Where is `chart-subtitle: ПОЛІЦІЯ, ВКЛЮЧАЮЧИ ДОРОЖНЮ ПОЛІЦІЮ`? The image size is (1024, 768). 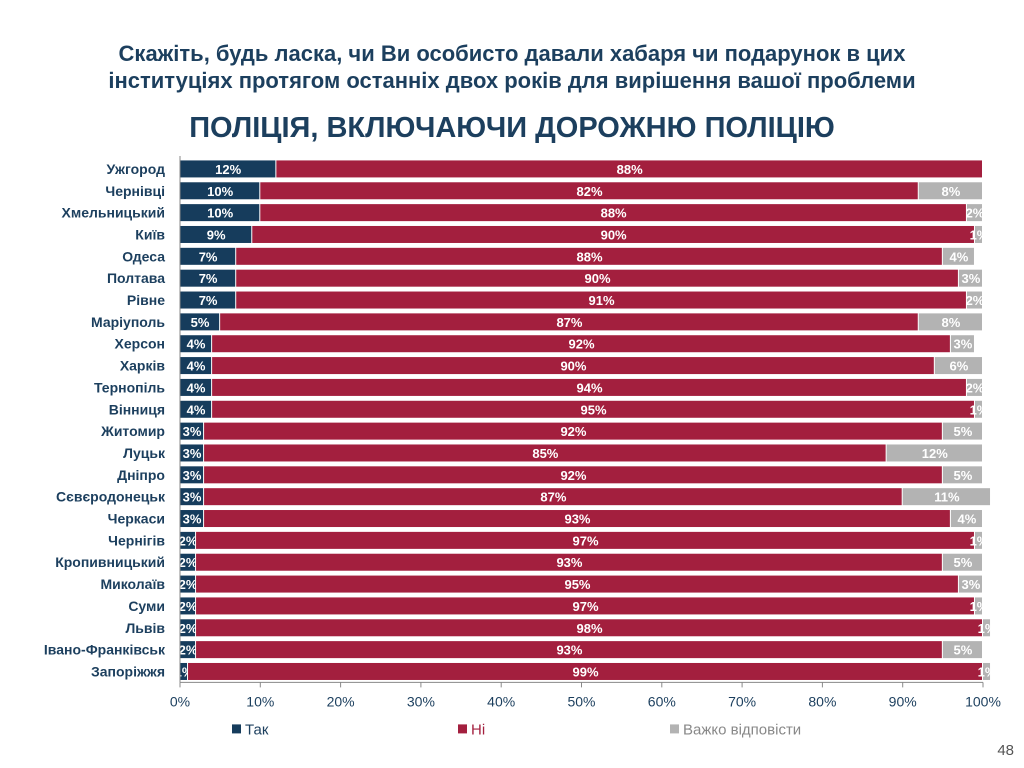
chart-subtitle: ПОЛІЦІЯ, ВКЛЮЧАЮЧИ ДОРОЖНЮ ПОЛІЦІЮ is located at coordinates (512, 128).